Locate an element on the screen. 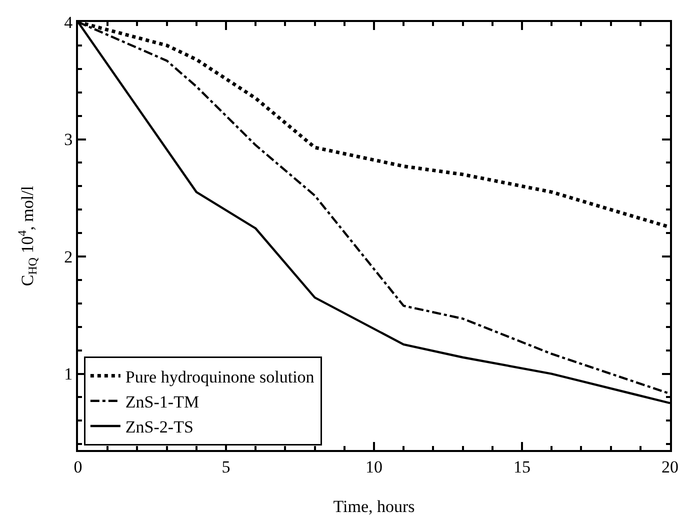 This screenshot has width=680, height=526. legend-label: Pure hydroquinone solution is located at coordinates (220, 376).